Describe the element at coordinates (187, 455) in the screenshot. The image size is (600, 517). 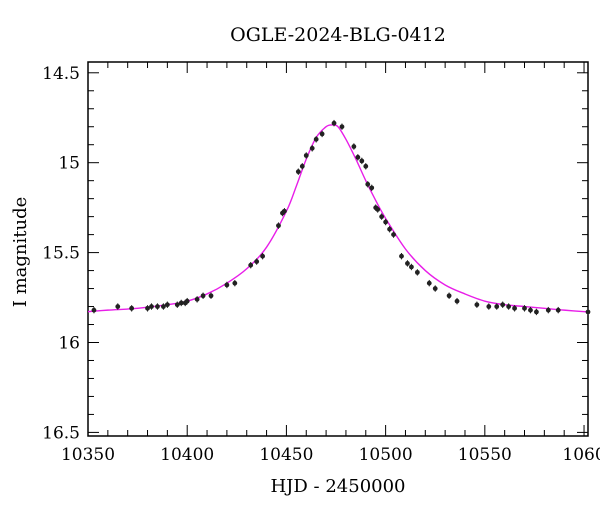
I see `x-tick-label: 10400` at that location.